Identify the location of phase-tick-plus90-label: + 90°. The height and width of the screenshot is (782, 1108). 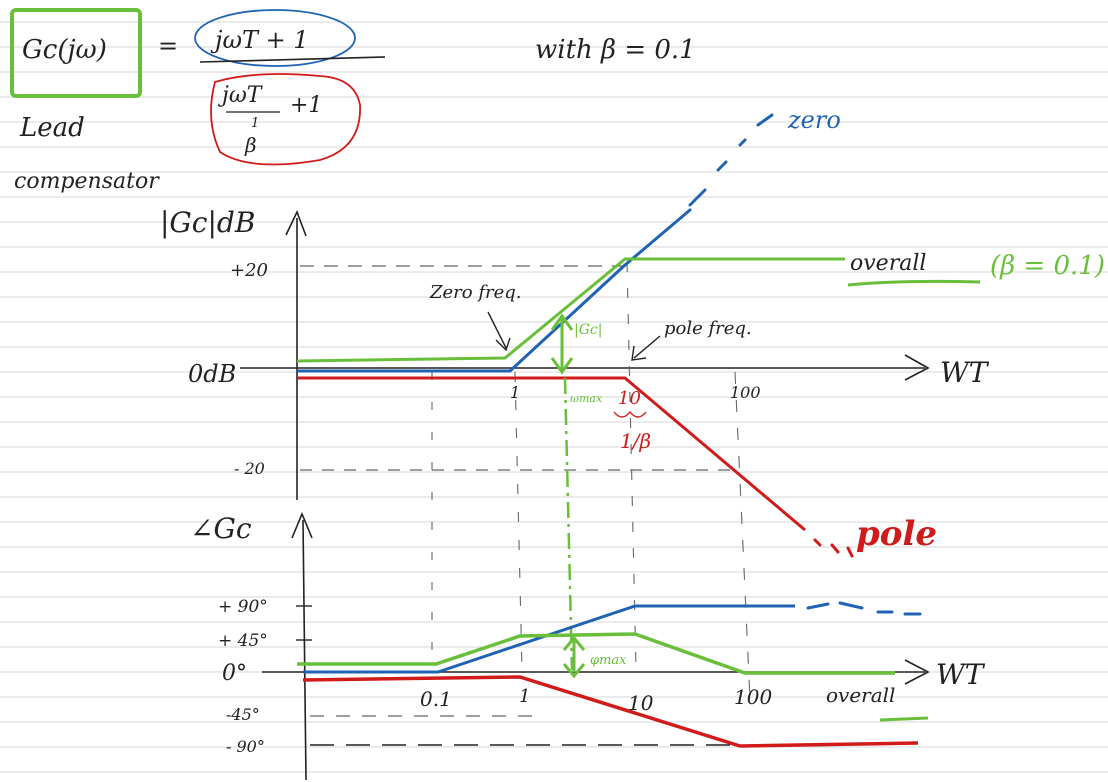
(243, 607).